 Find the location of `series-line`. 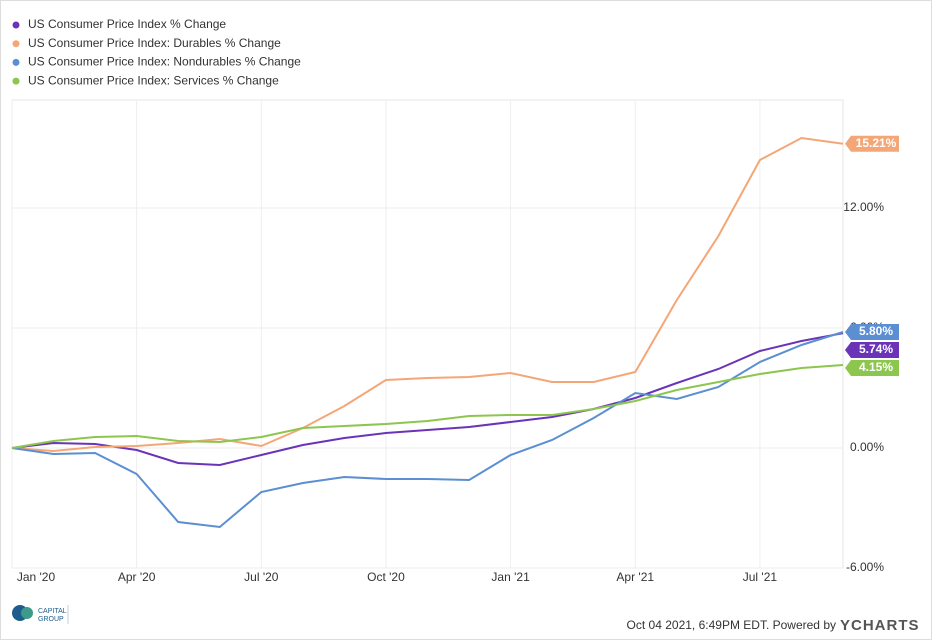

series-line is located at coordinates (427, 406).